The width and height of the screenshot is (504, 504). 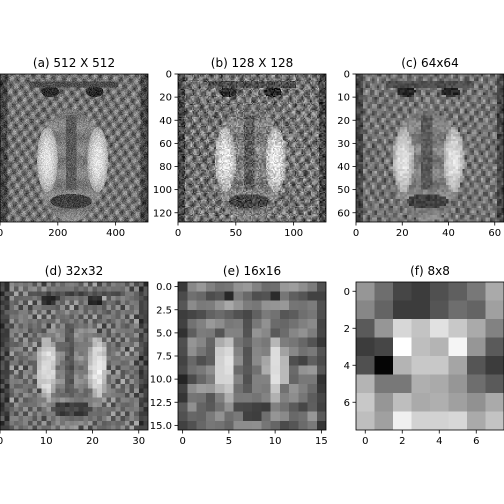 What do you see at coordinates (343, 98) in the screenshot?
I see `y-tick-label: 10` at bounding box center [343, 98].